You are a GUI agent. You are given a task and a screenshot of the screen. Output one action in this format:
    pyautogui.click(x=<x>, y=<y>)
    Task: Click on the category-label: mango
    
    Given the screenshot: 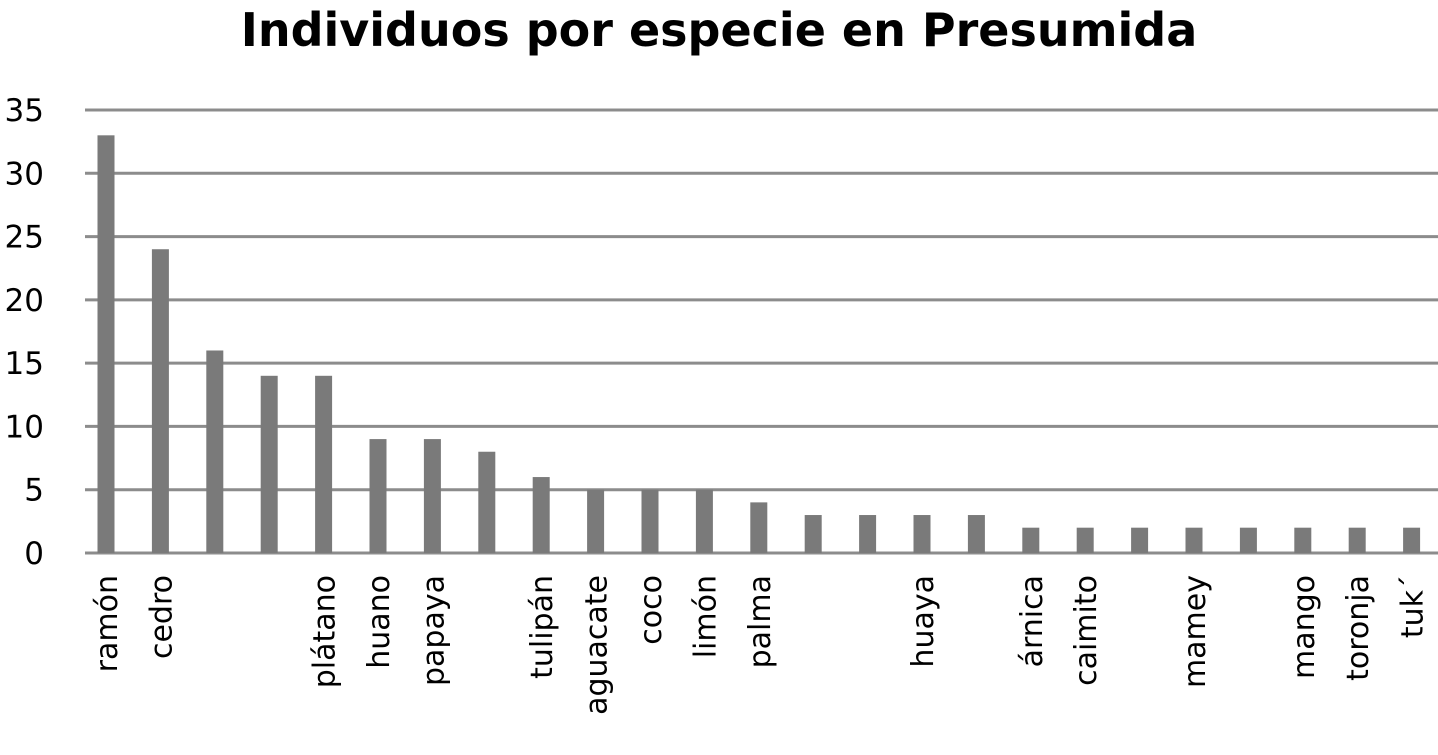 What is the action you would take?
    pyautogui.click(x=1304, y=627)
    